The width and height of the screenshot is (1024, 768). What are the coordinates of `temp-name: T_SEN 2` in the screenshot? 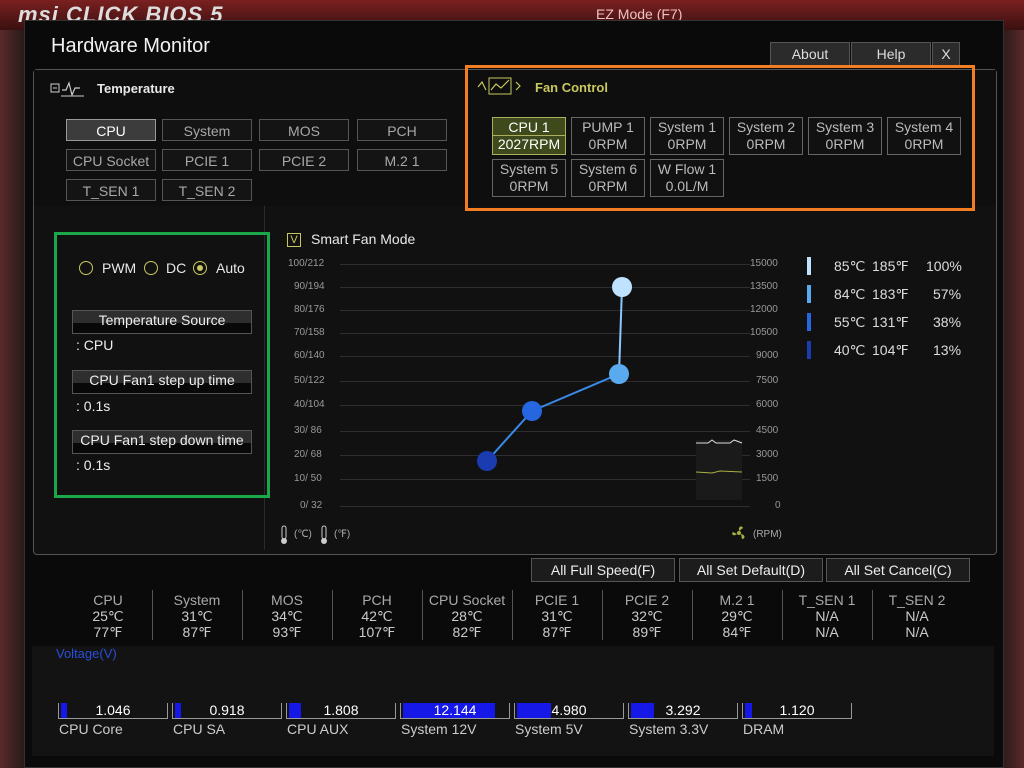 It's located at (917, 600).